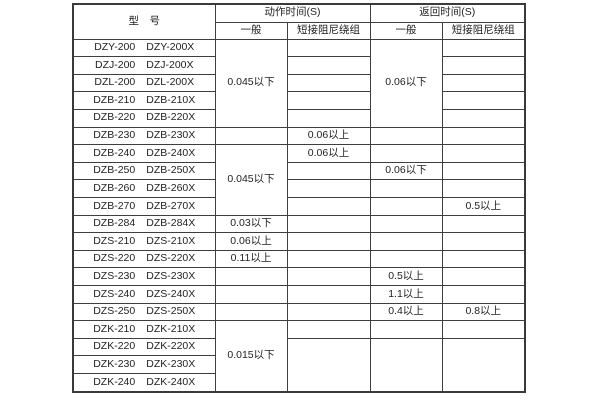 This screenshot has width=600, height=400. Describe the element at coordinates (114, 275) in the screenshot. I see `model-name-left: DZS-230` at that location.